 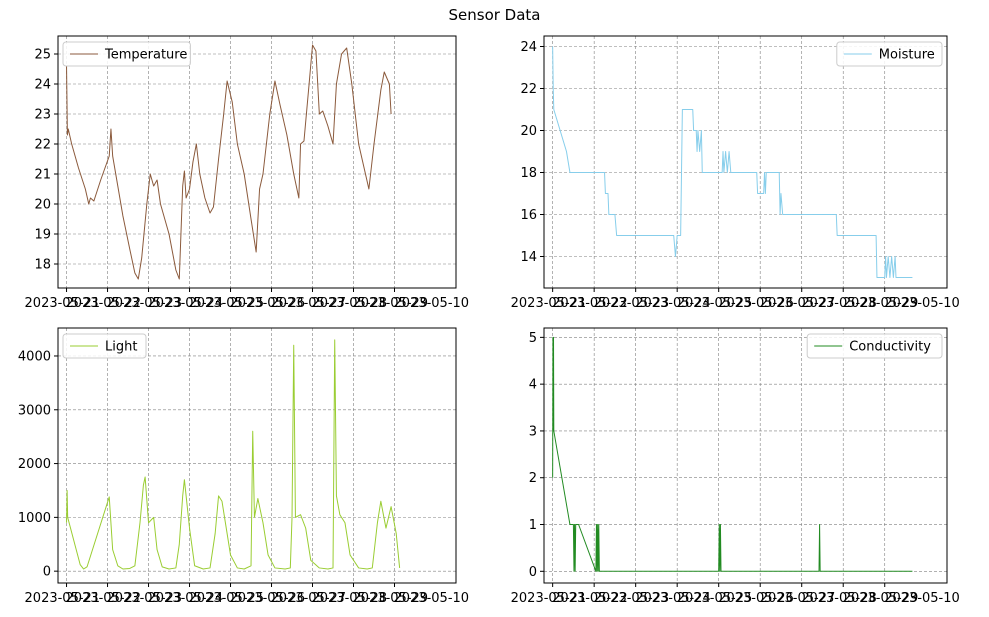 I want to click on temperature-xtick-label: 2023-05-10, so click(x=432, y=303).